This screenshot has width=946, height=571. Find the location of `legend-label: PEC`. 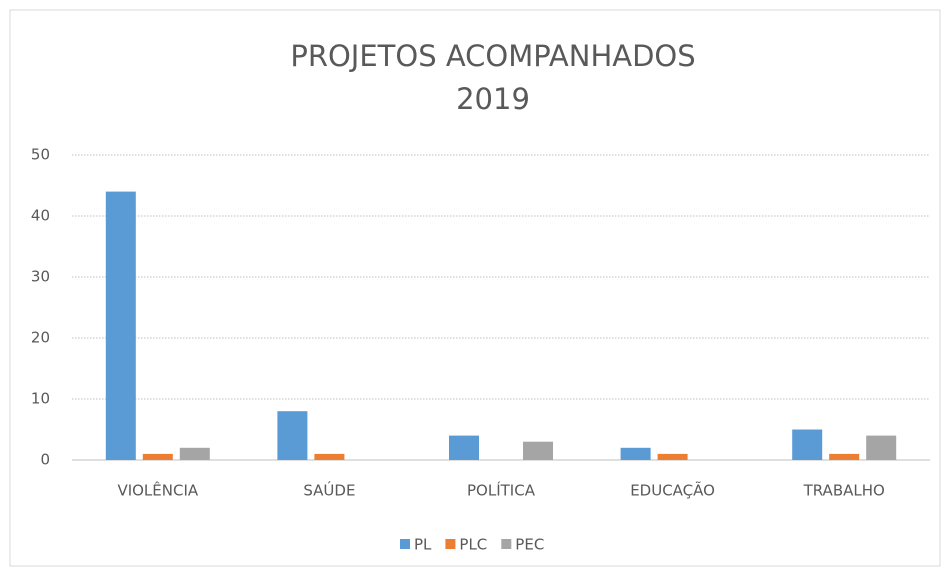

legend-label: PEC is located at coordinates (529, 545).